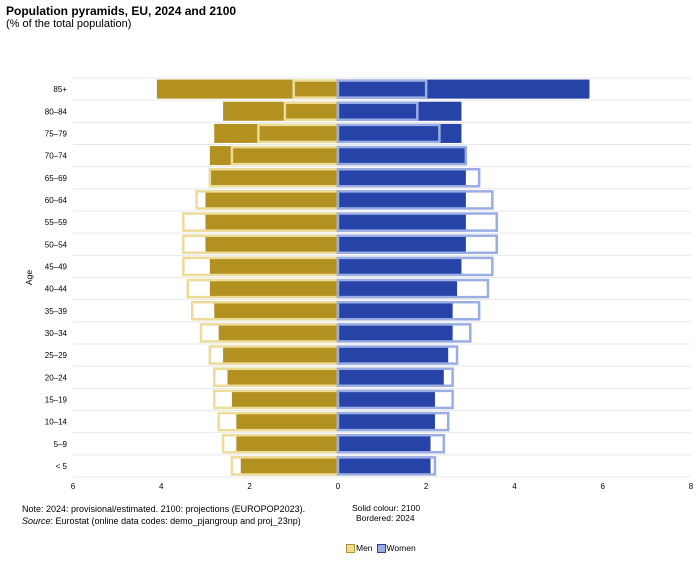 The width and height of the screenshot is (700, 565). What do you see at coordinates (36, 521) in the screenshot?
I see `source-label: Source` at bounding box center [36, 521].